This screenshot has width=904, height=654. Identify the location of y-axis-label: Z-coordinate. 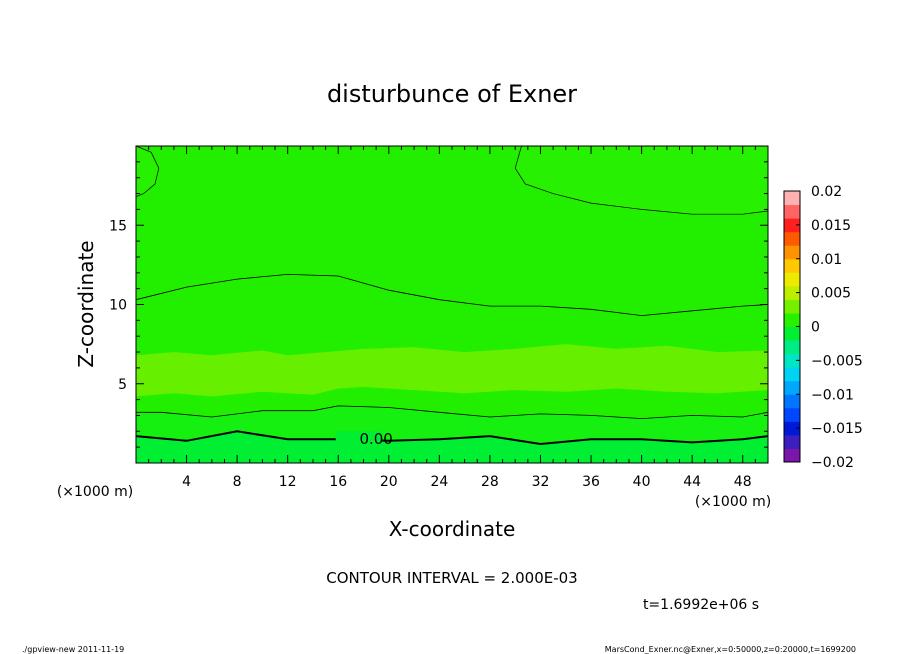
(86, 303).